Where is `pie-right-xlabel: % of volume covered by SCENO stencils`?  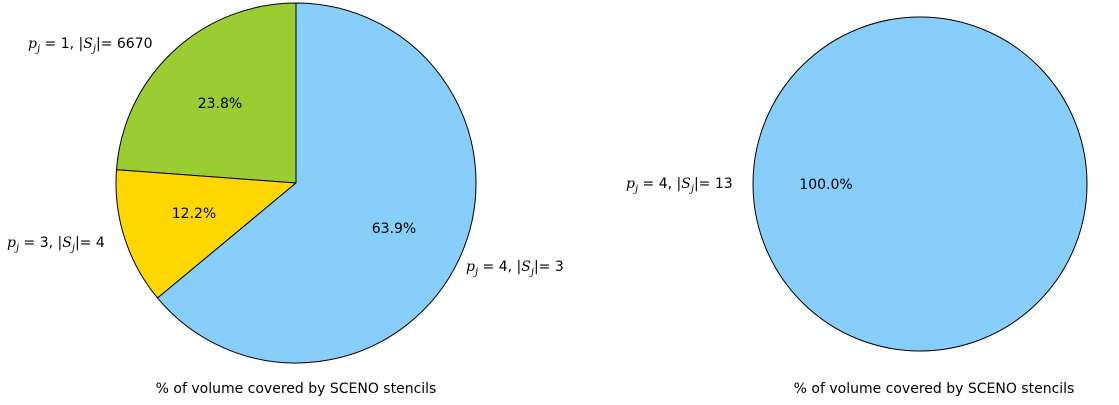
pie-right-xlabel: % of volume covered by SCENO stencils is located at coordinates (934, 389).